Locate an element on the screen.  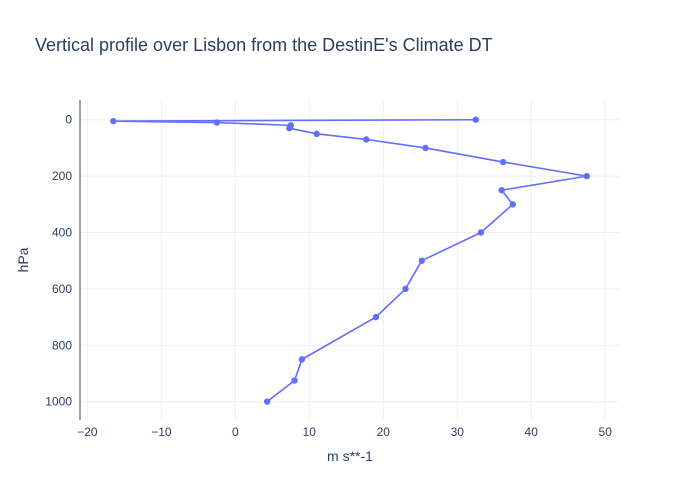
y-axis-title: hPa is located at coordinates (23, 259).